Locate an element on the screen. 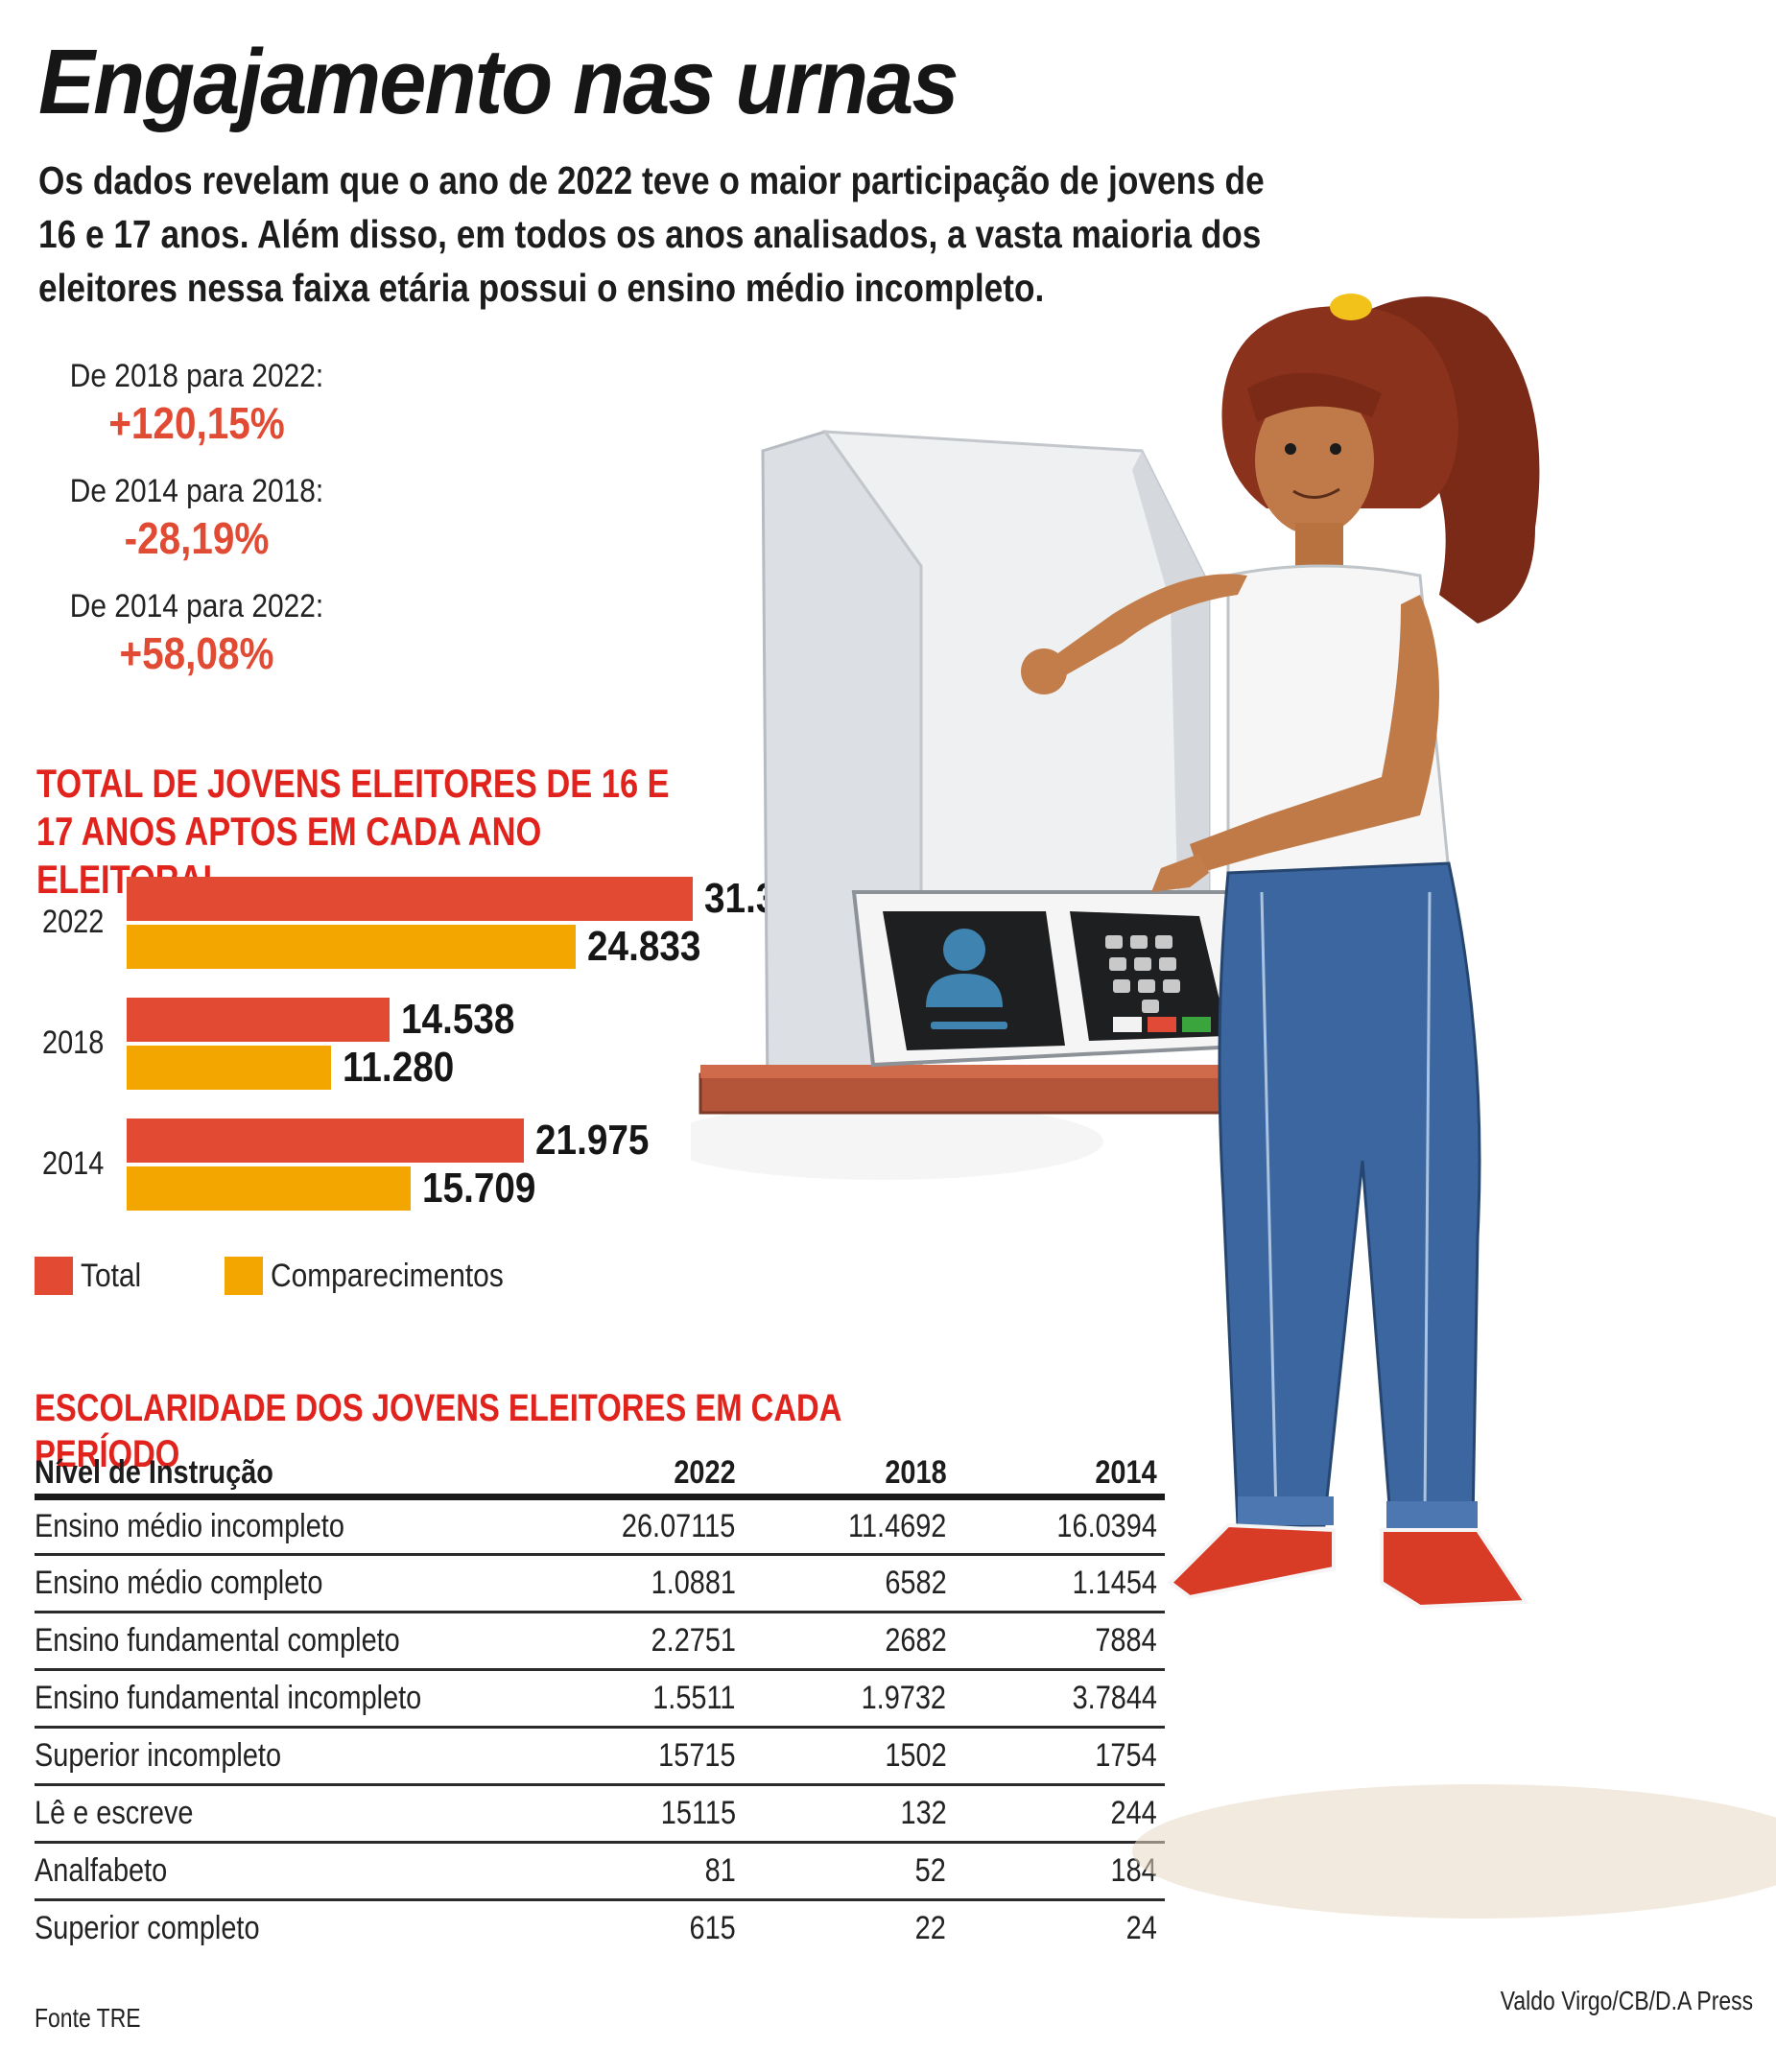  legend-item-comparecimentos: Comparecimentos is located at coordinates (379, 1276).